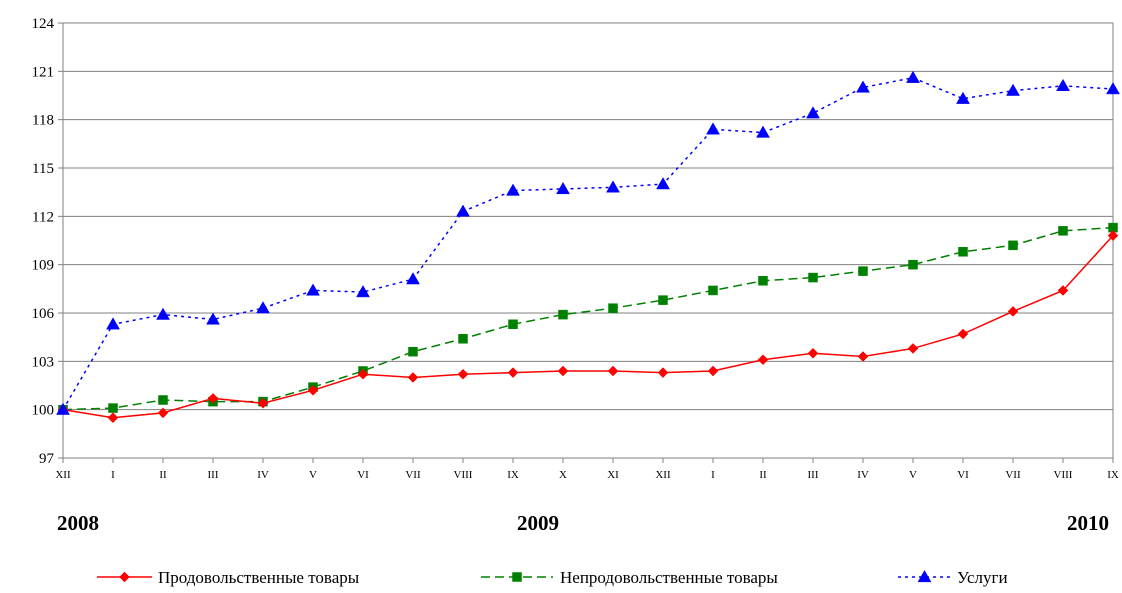 The height and width of the screenshot is (593, 1122). Describe the element at coordinates (43, 24) in the screenshot. I see `y-tick-label: 124` at that location.